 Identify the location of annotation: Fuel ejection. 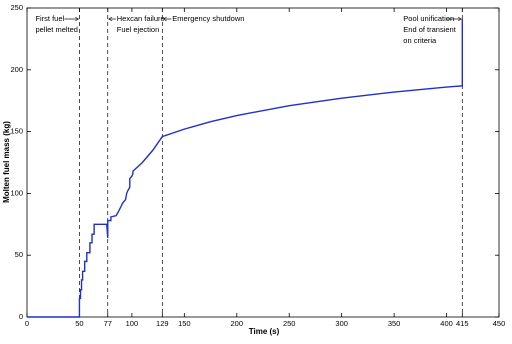
(138, 29).